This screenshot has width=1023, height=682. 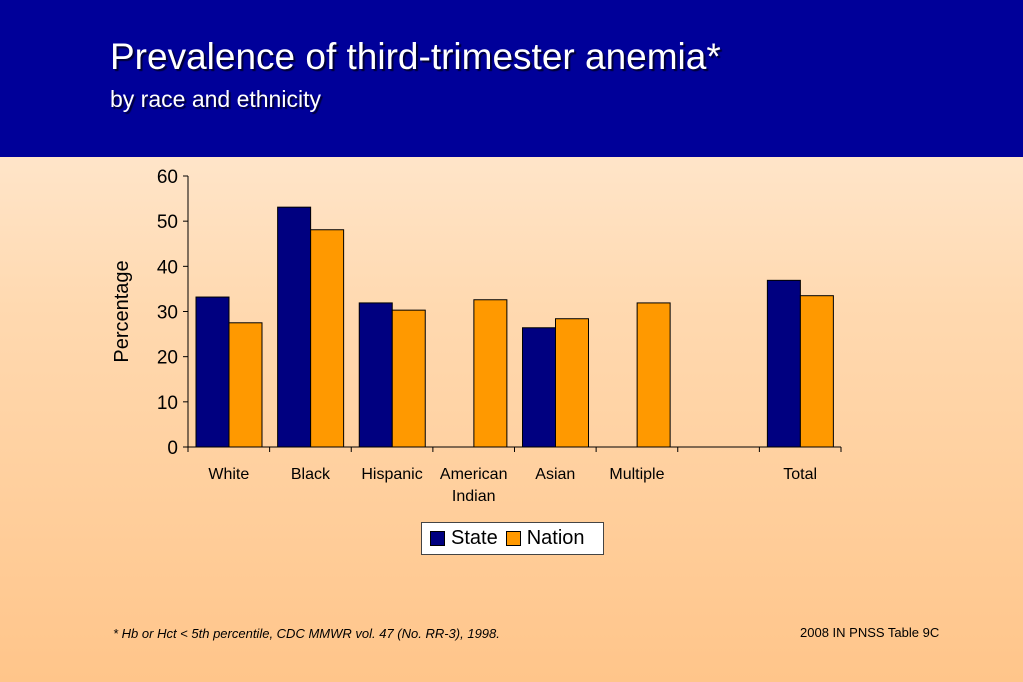 I want to click on legend-label-nation: Nation, so click(x=555, y=538).